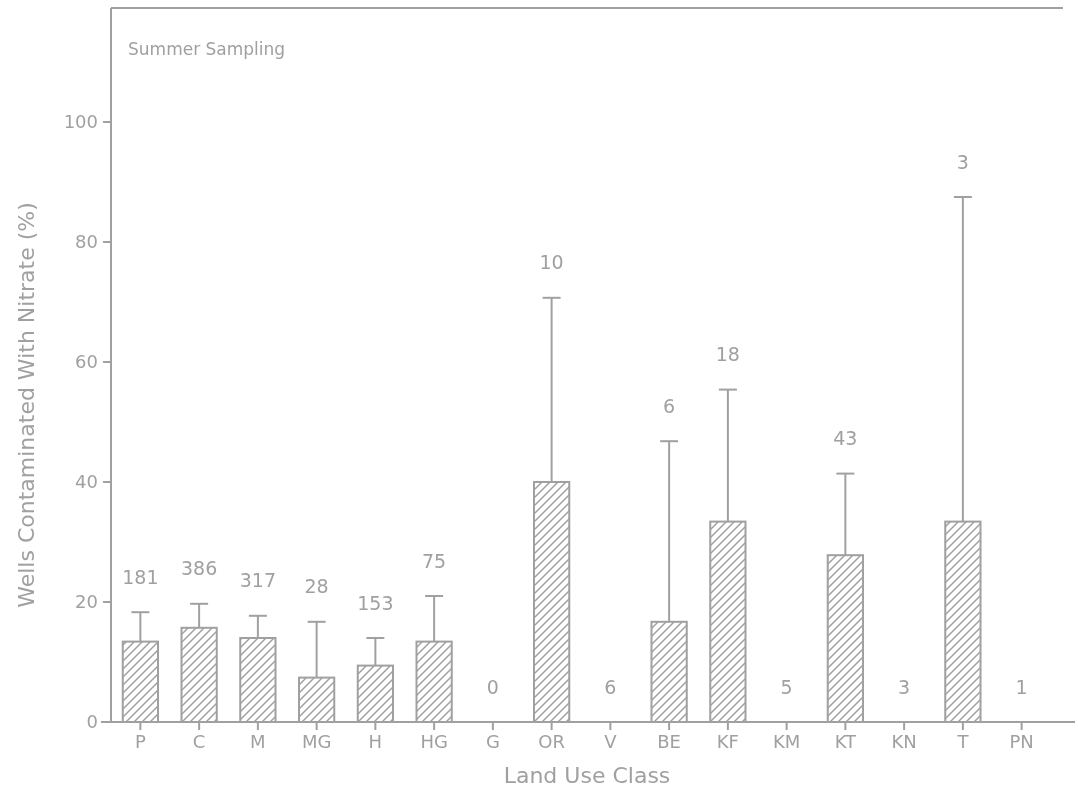 Image resolution: width=1078 pixels, height=795 pixels. I want to click on x-tick-label: M, so click(258, 741).